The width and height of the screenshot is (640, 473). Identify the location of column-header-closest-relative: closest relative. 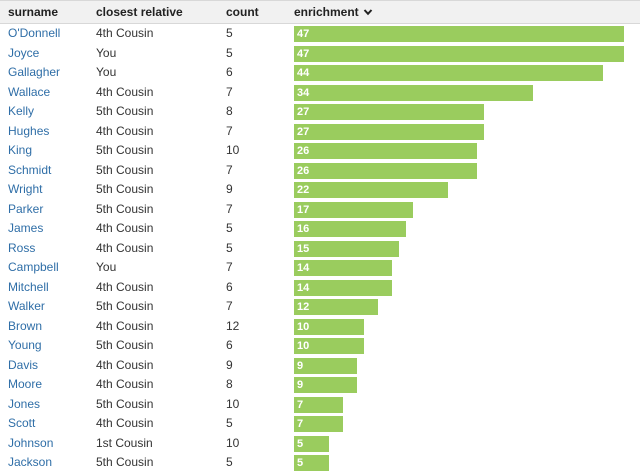
(139, 12).